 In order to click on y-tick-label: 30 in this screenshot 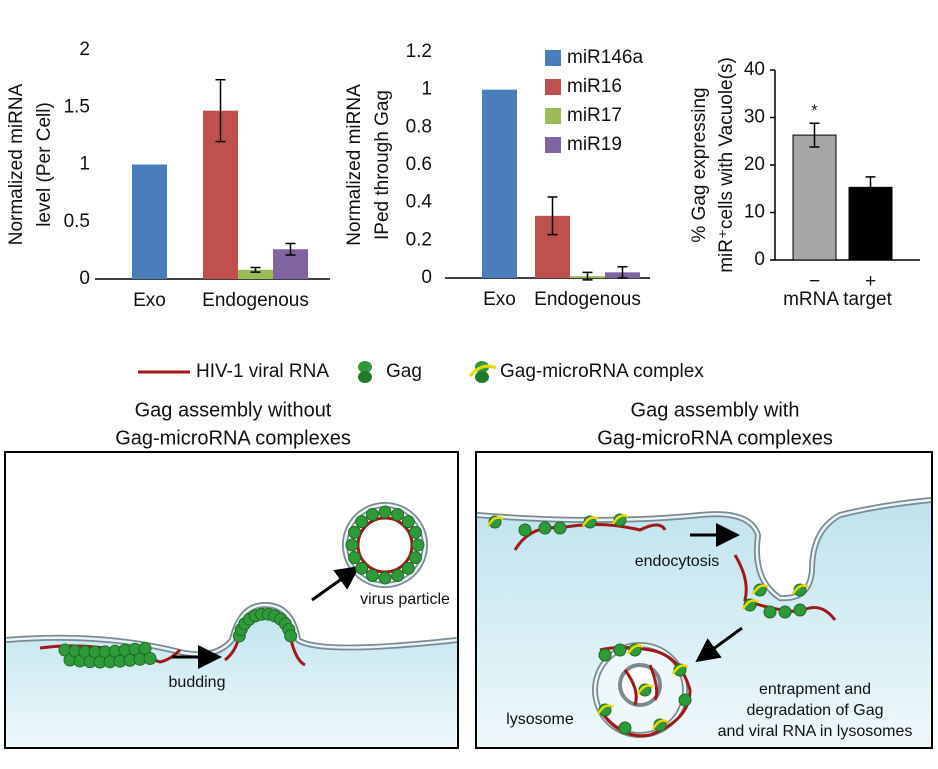, I will do `click(754, 117)`.